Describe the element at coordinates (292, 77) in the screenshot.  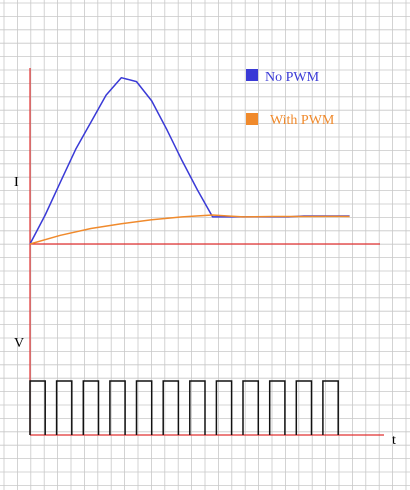
I see `legend-label-no-pwm: No PWM` at that location.